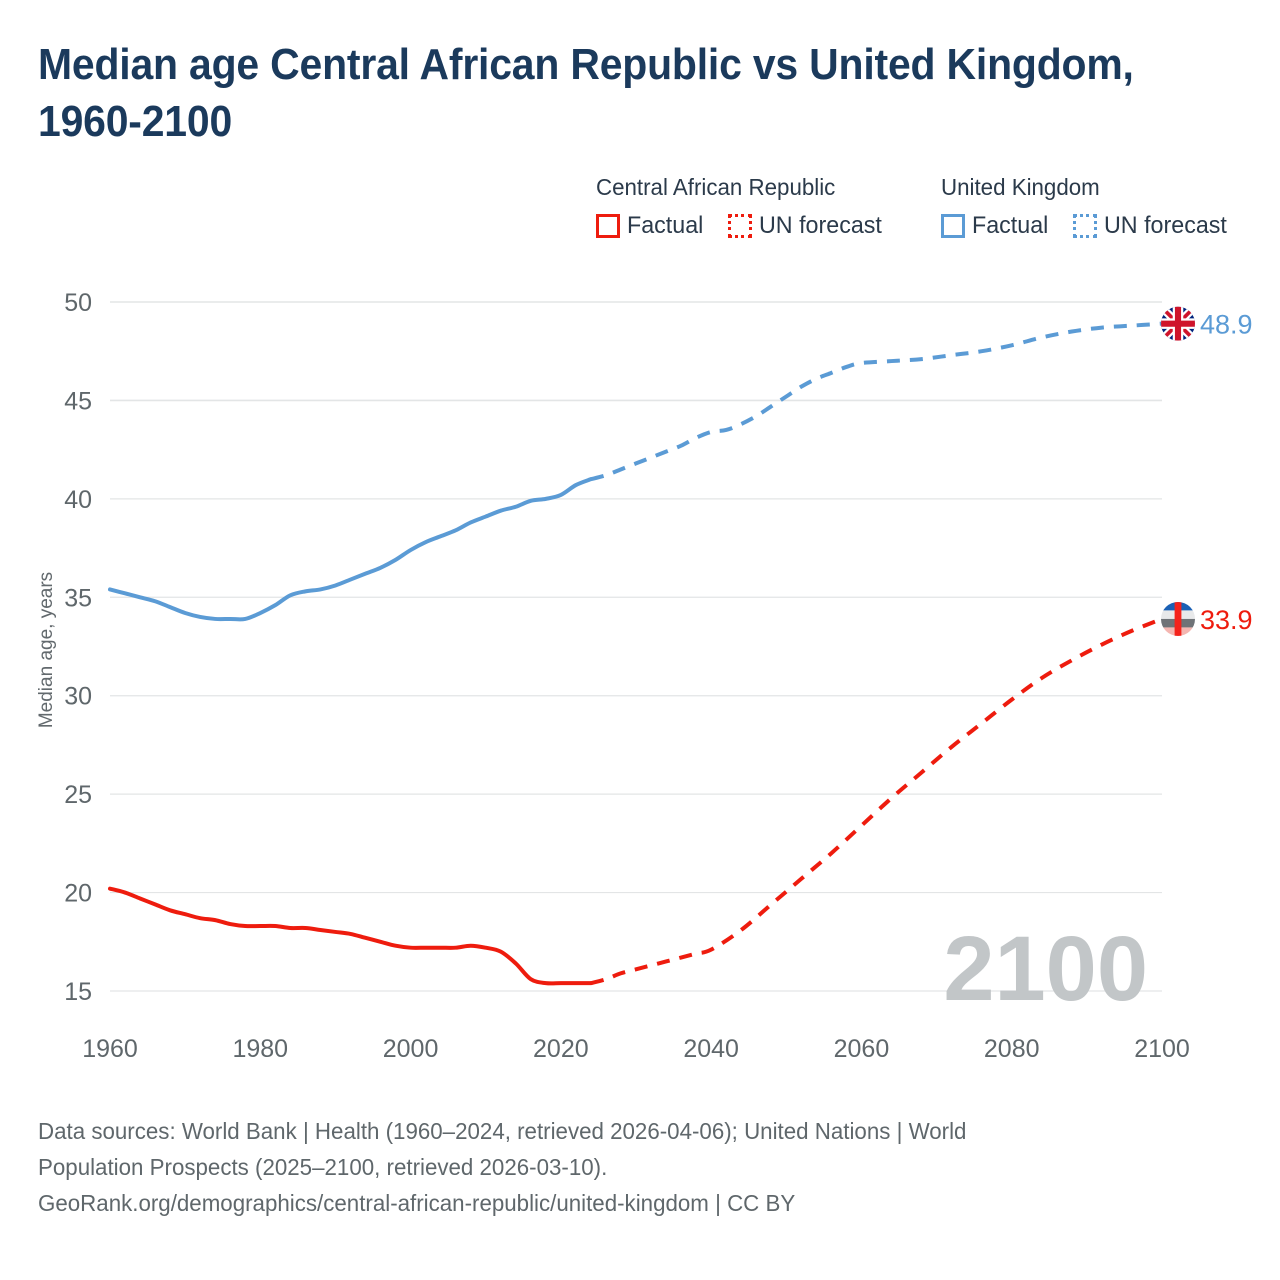  I want to click on y-tick-label: 20, so click(78, 894).